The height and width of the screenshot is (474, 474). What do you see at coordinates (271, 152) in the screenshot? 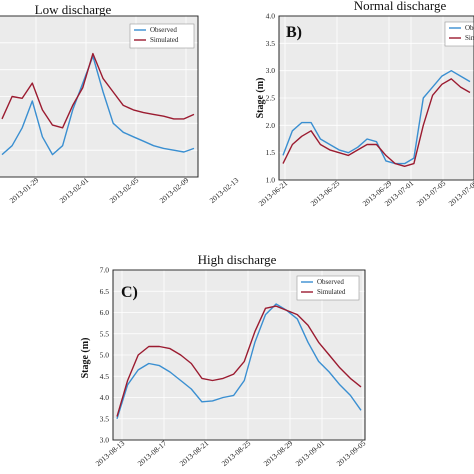
I see `y-tick-label: 1.5` at bounding box center [271, 152].